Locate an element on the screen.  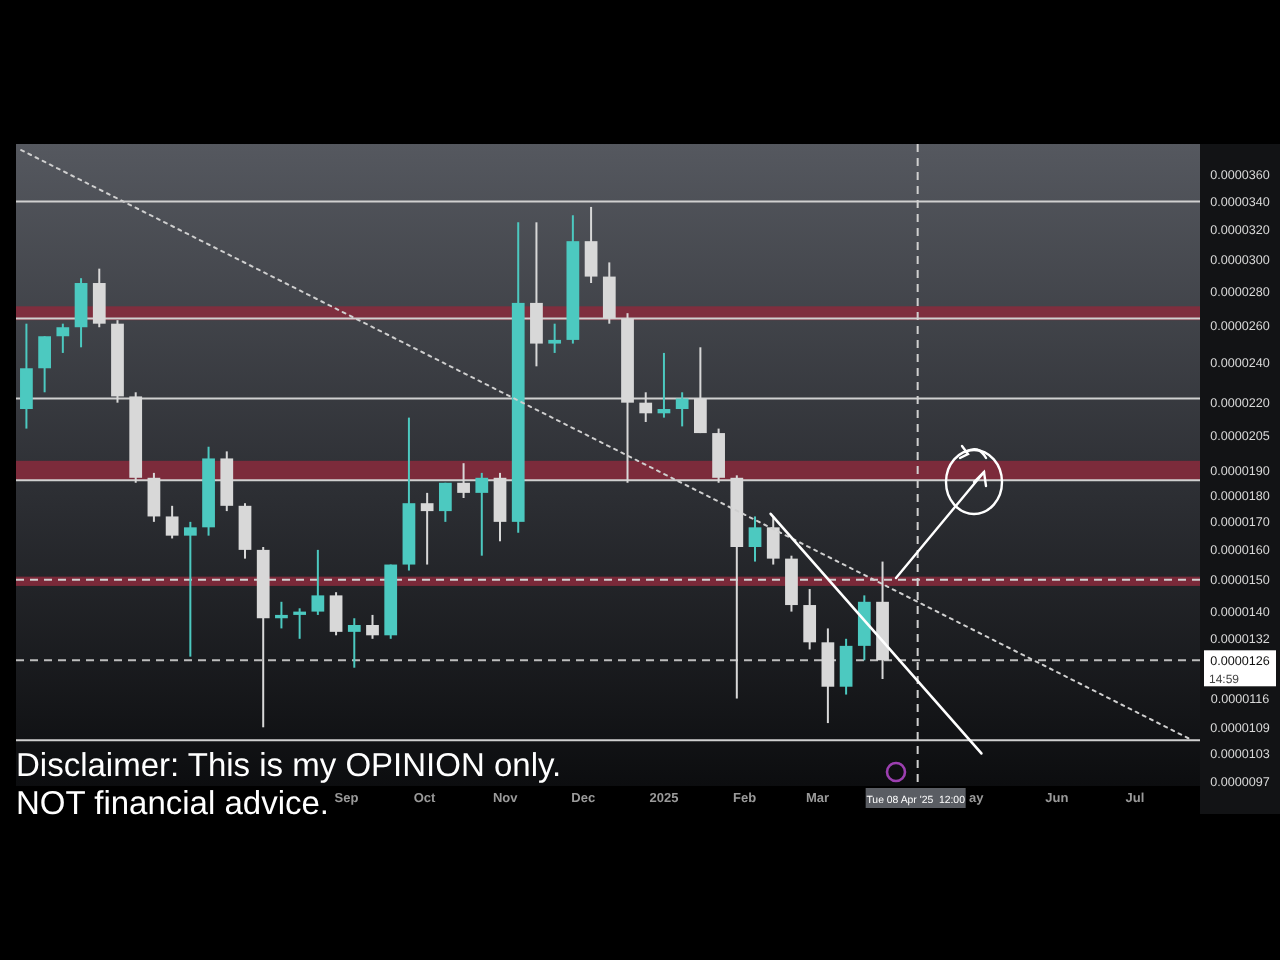
annotation: NOT financial advice. is located at coordinates (173, 804).